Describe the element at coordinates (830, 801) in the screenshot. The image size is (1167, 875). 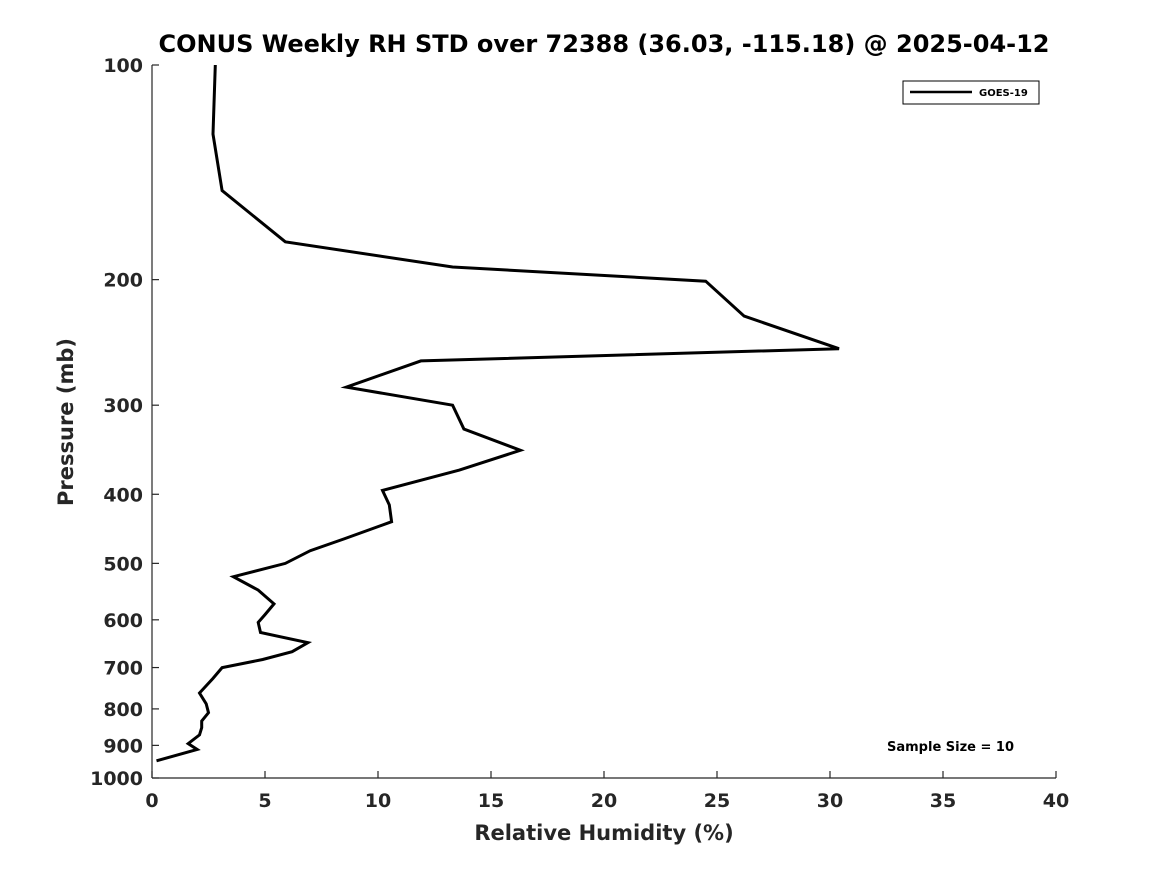
I see `x-tick-label: 30` at that location.